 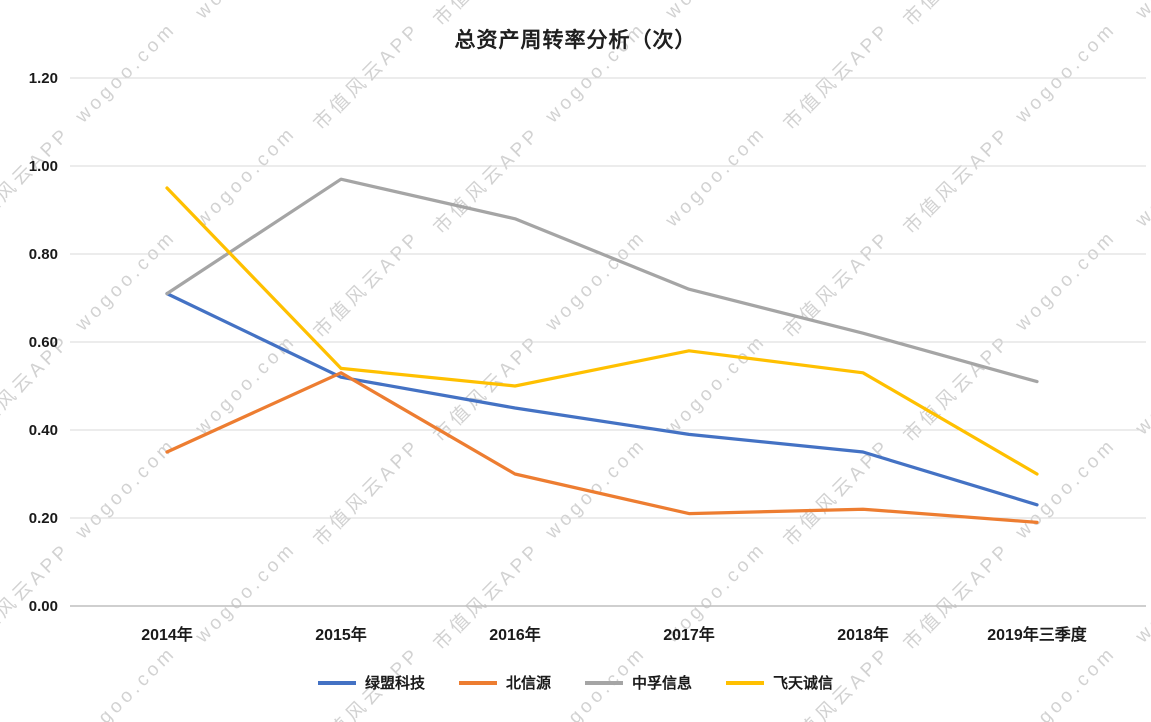 What do you see at coordinates (394, 683) in the screenshot?
I see `legend-label: 绿盟科技` at bounding box center [394, 683].